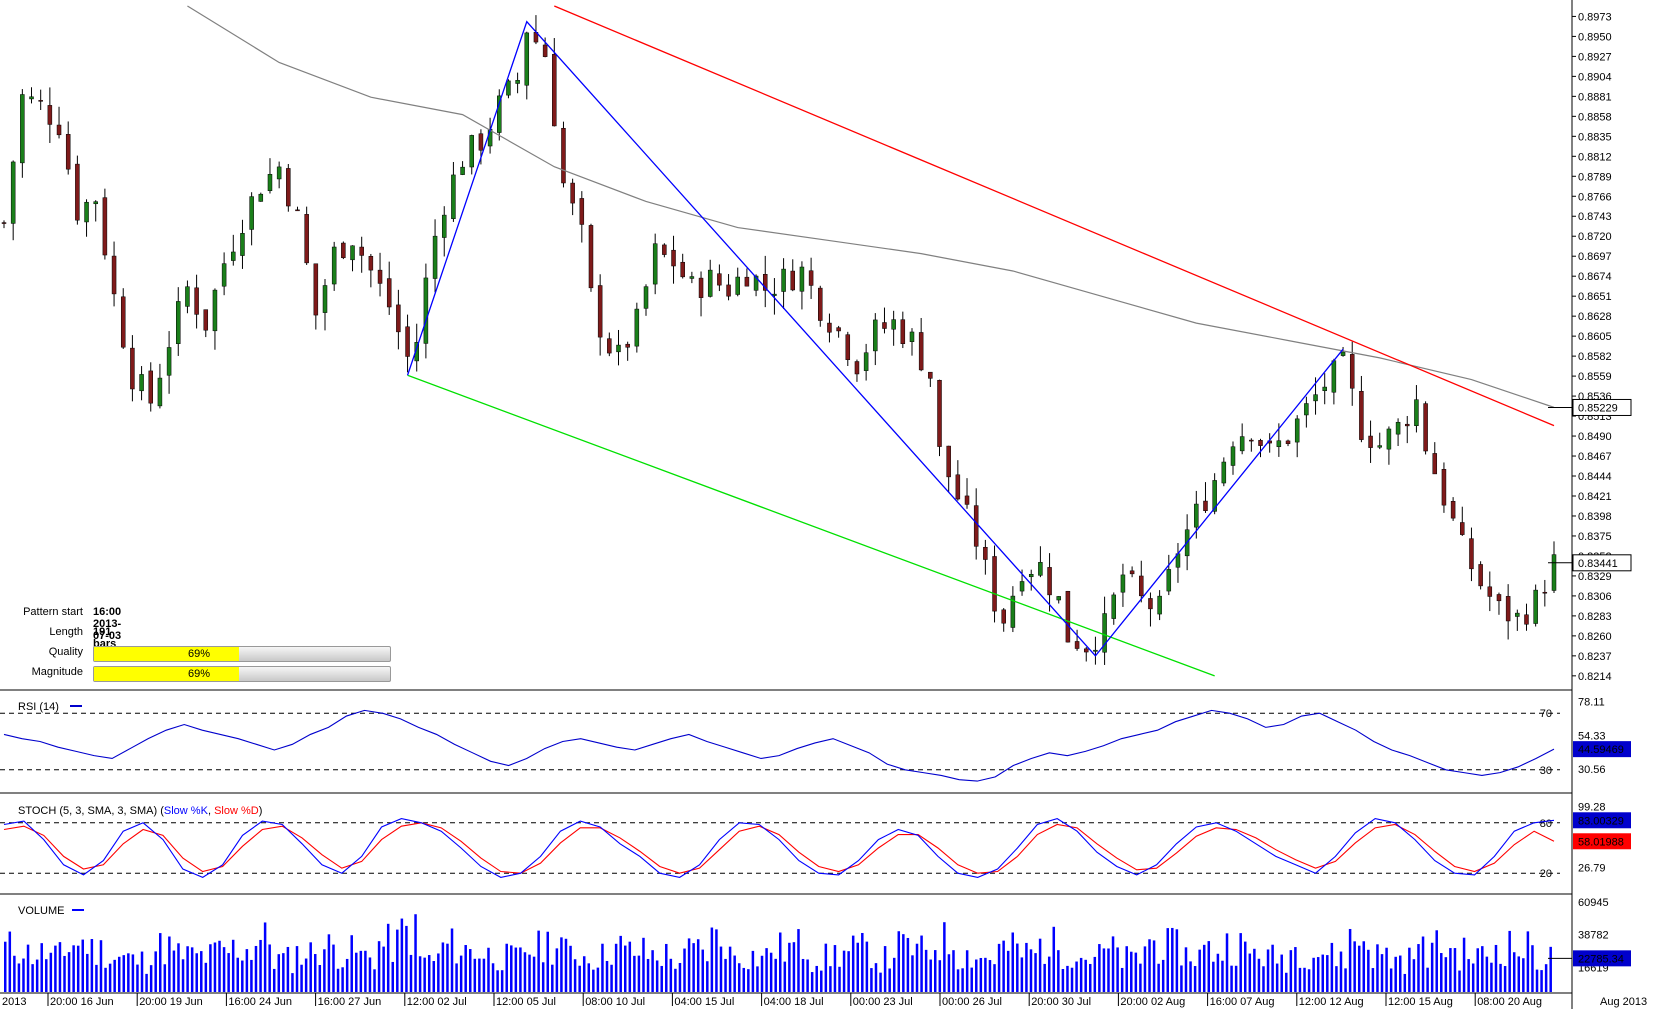 This screenshot has width=1654, height=1009. What do you see at coordinates (1595, 97) in the screenshot?
I see `price-tick-label: 0.8881` at bounding box center [1595, 97].